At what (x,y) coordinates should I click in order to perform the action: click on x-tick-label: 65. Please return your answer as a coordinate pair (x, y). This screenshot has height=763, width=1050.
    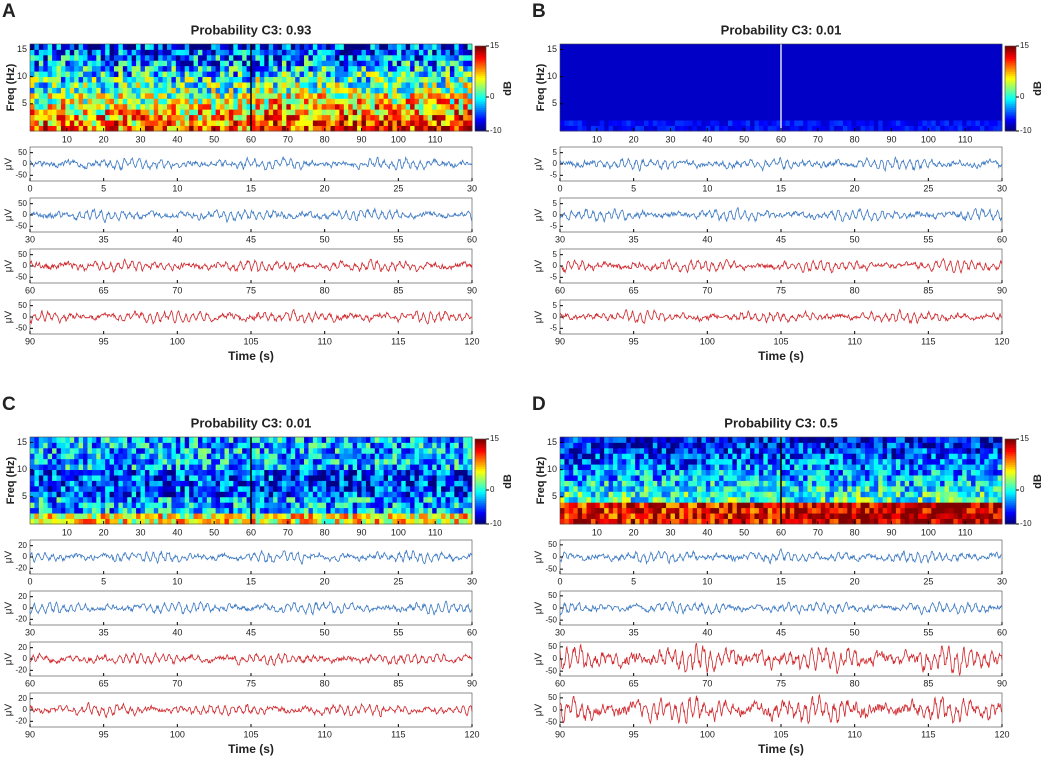
    Looking at the image, I should click on (634, 290).